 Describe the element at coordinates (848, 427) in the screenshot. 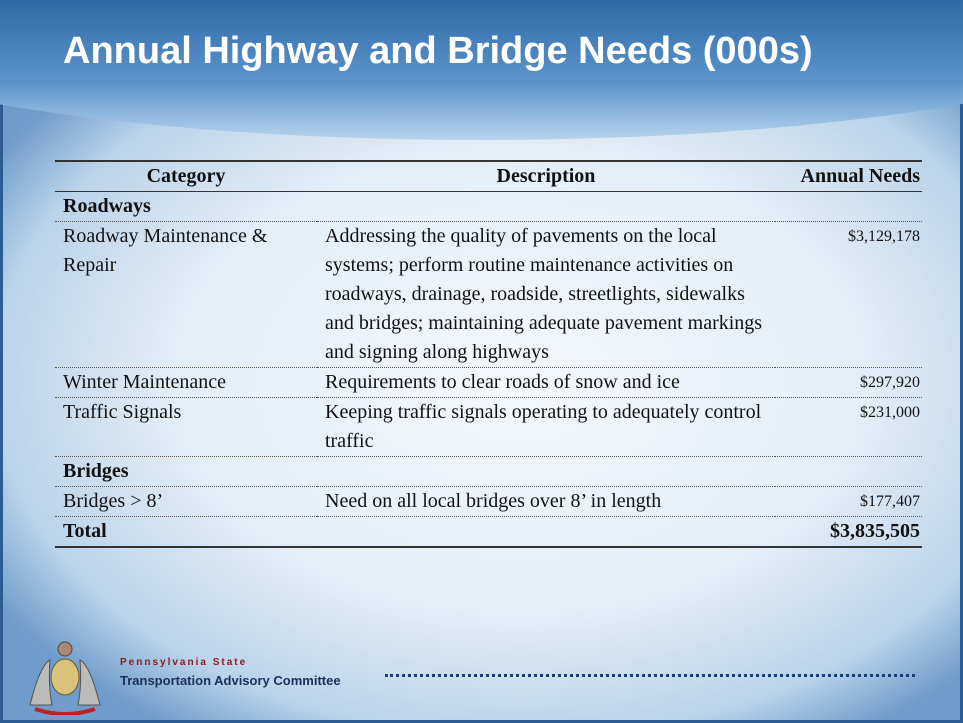

I see `amount: $231,000` at that location.